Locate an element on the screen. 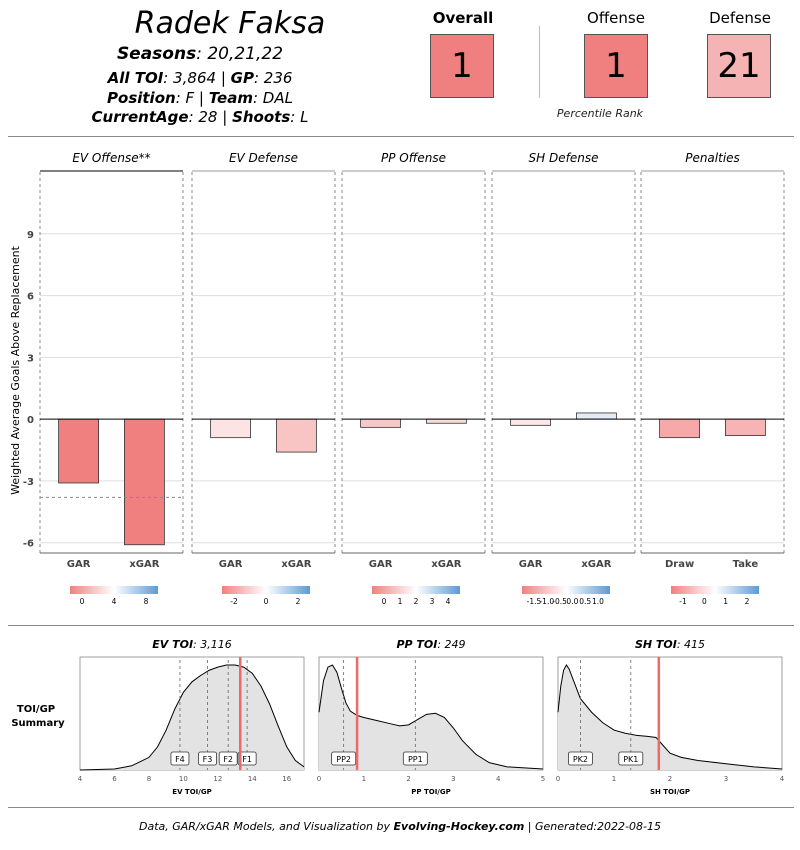 Image resolution: width=800 pixels, height=850 pixels. panel-title: PP Offense is located at coordinates (413, 158).